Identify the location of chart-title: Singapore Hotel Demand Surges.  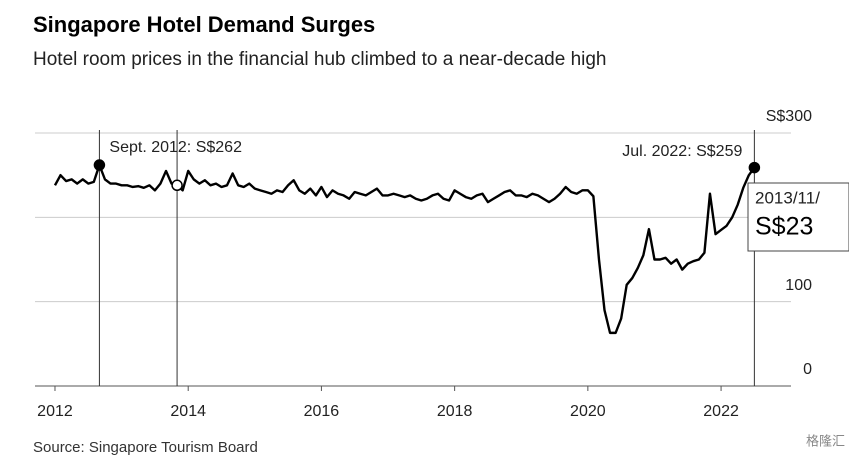
(204, 24).